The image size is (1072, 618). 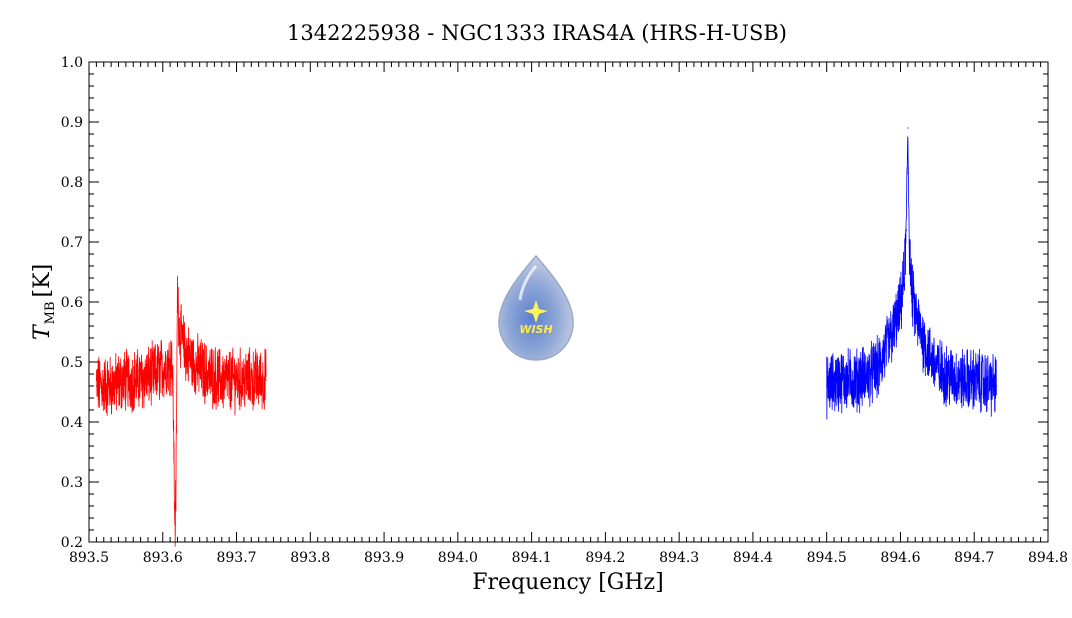 What do you see at coordinates (72, 63) in the screenshot?
I see `y-tick-label: 1.0` at bounding box center [72, 63].